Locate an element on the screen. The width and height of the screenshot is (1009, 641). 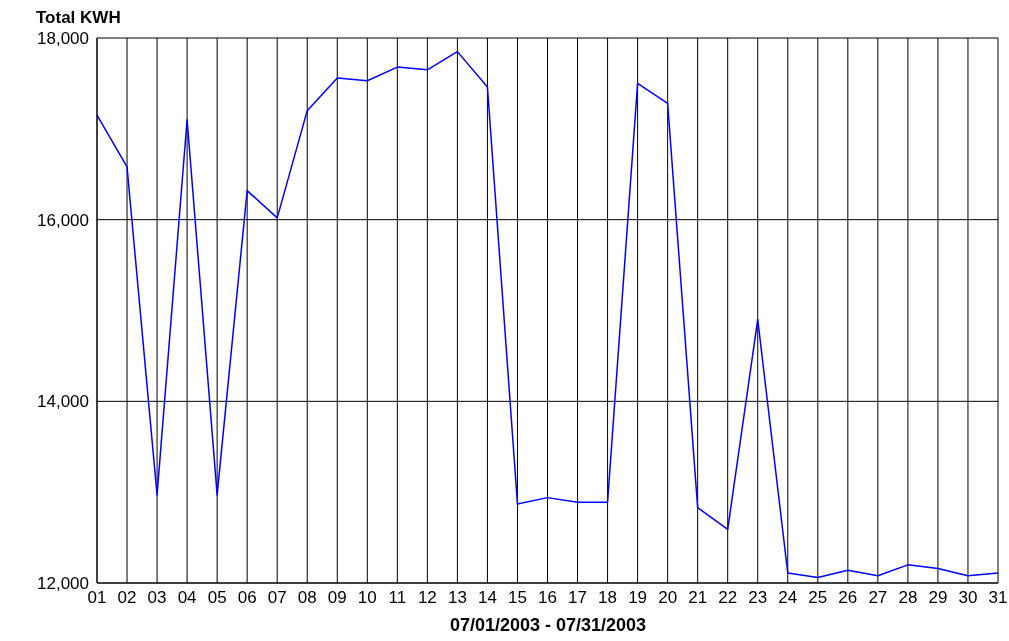
x-tick-label: 26 is located at coordinates (848, 598).